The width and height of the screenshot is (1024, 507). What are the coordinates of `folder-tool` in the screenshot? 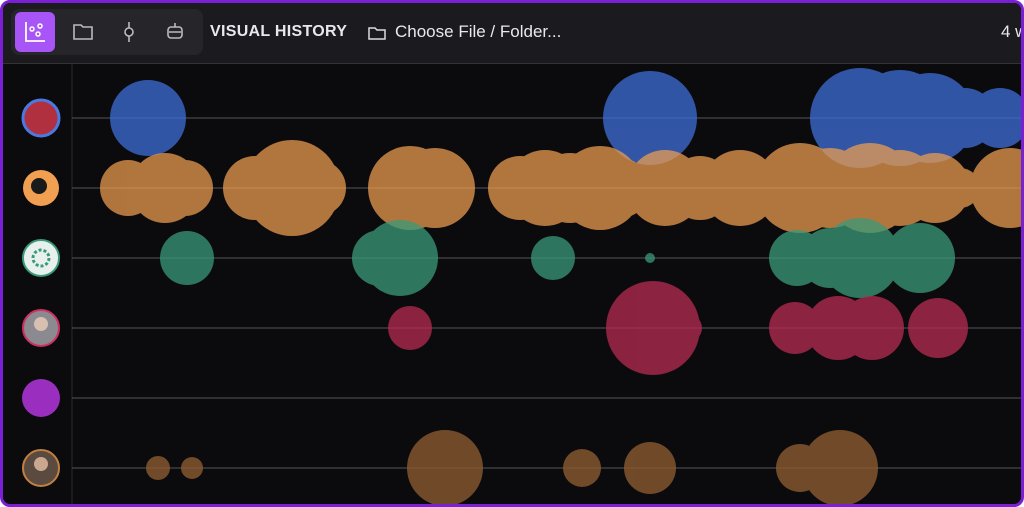 It's located at (83, 32).